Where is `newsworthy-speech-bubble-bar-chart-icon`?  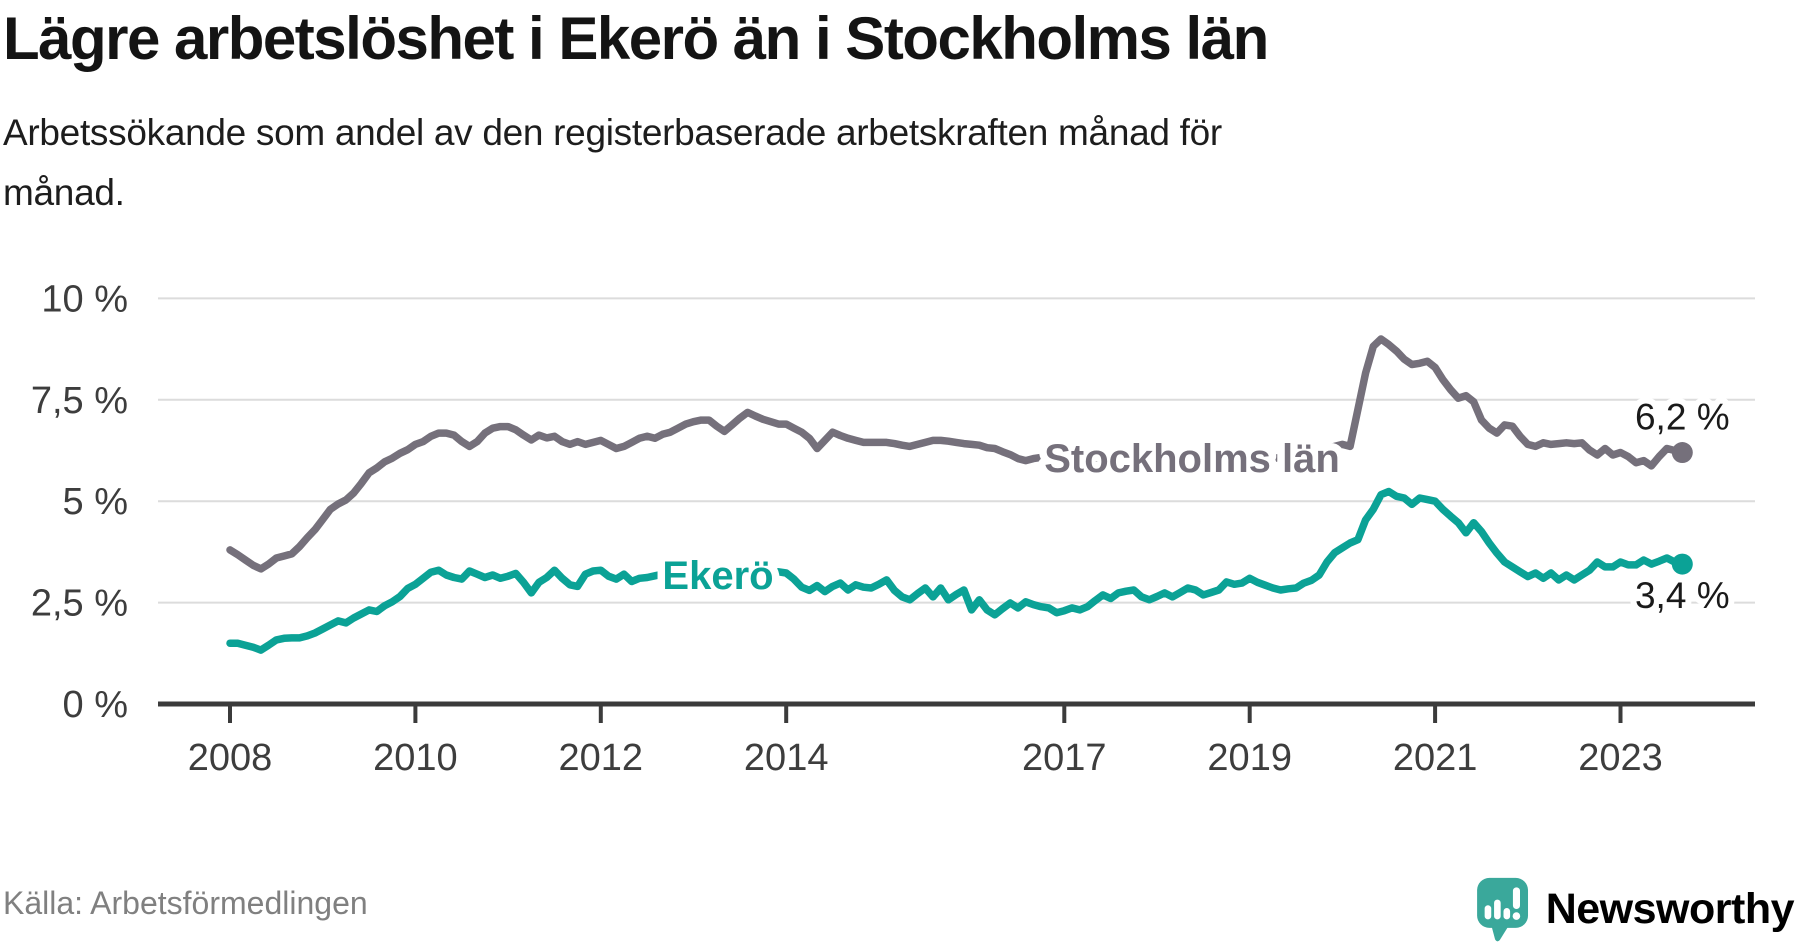
newsworthy-speech-bubble-bar-chart-icon is located at coordinates (1502, 909).